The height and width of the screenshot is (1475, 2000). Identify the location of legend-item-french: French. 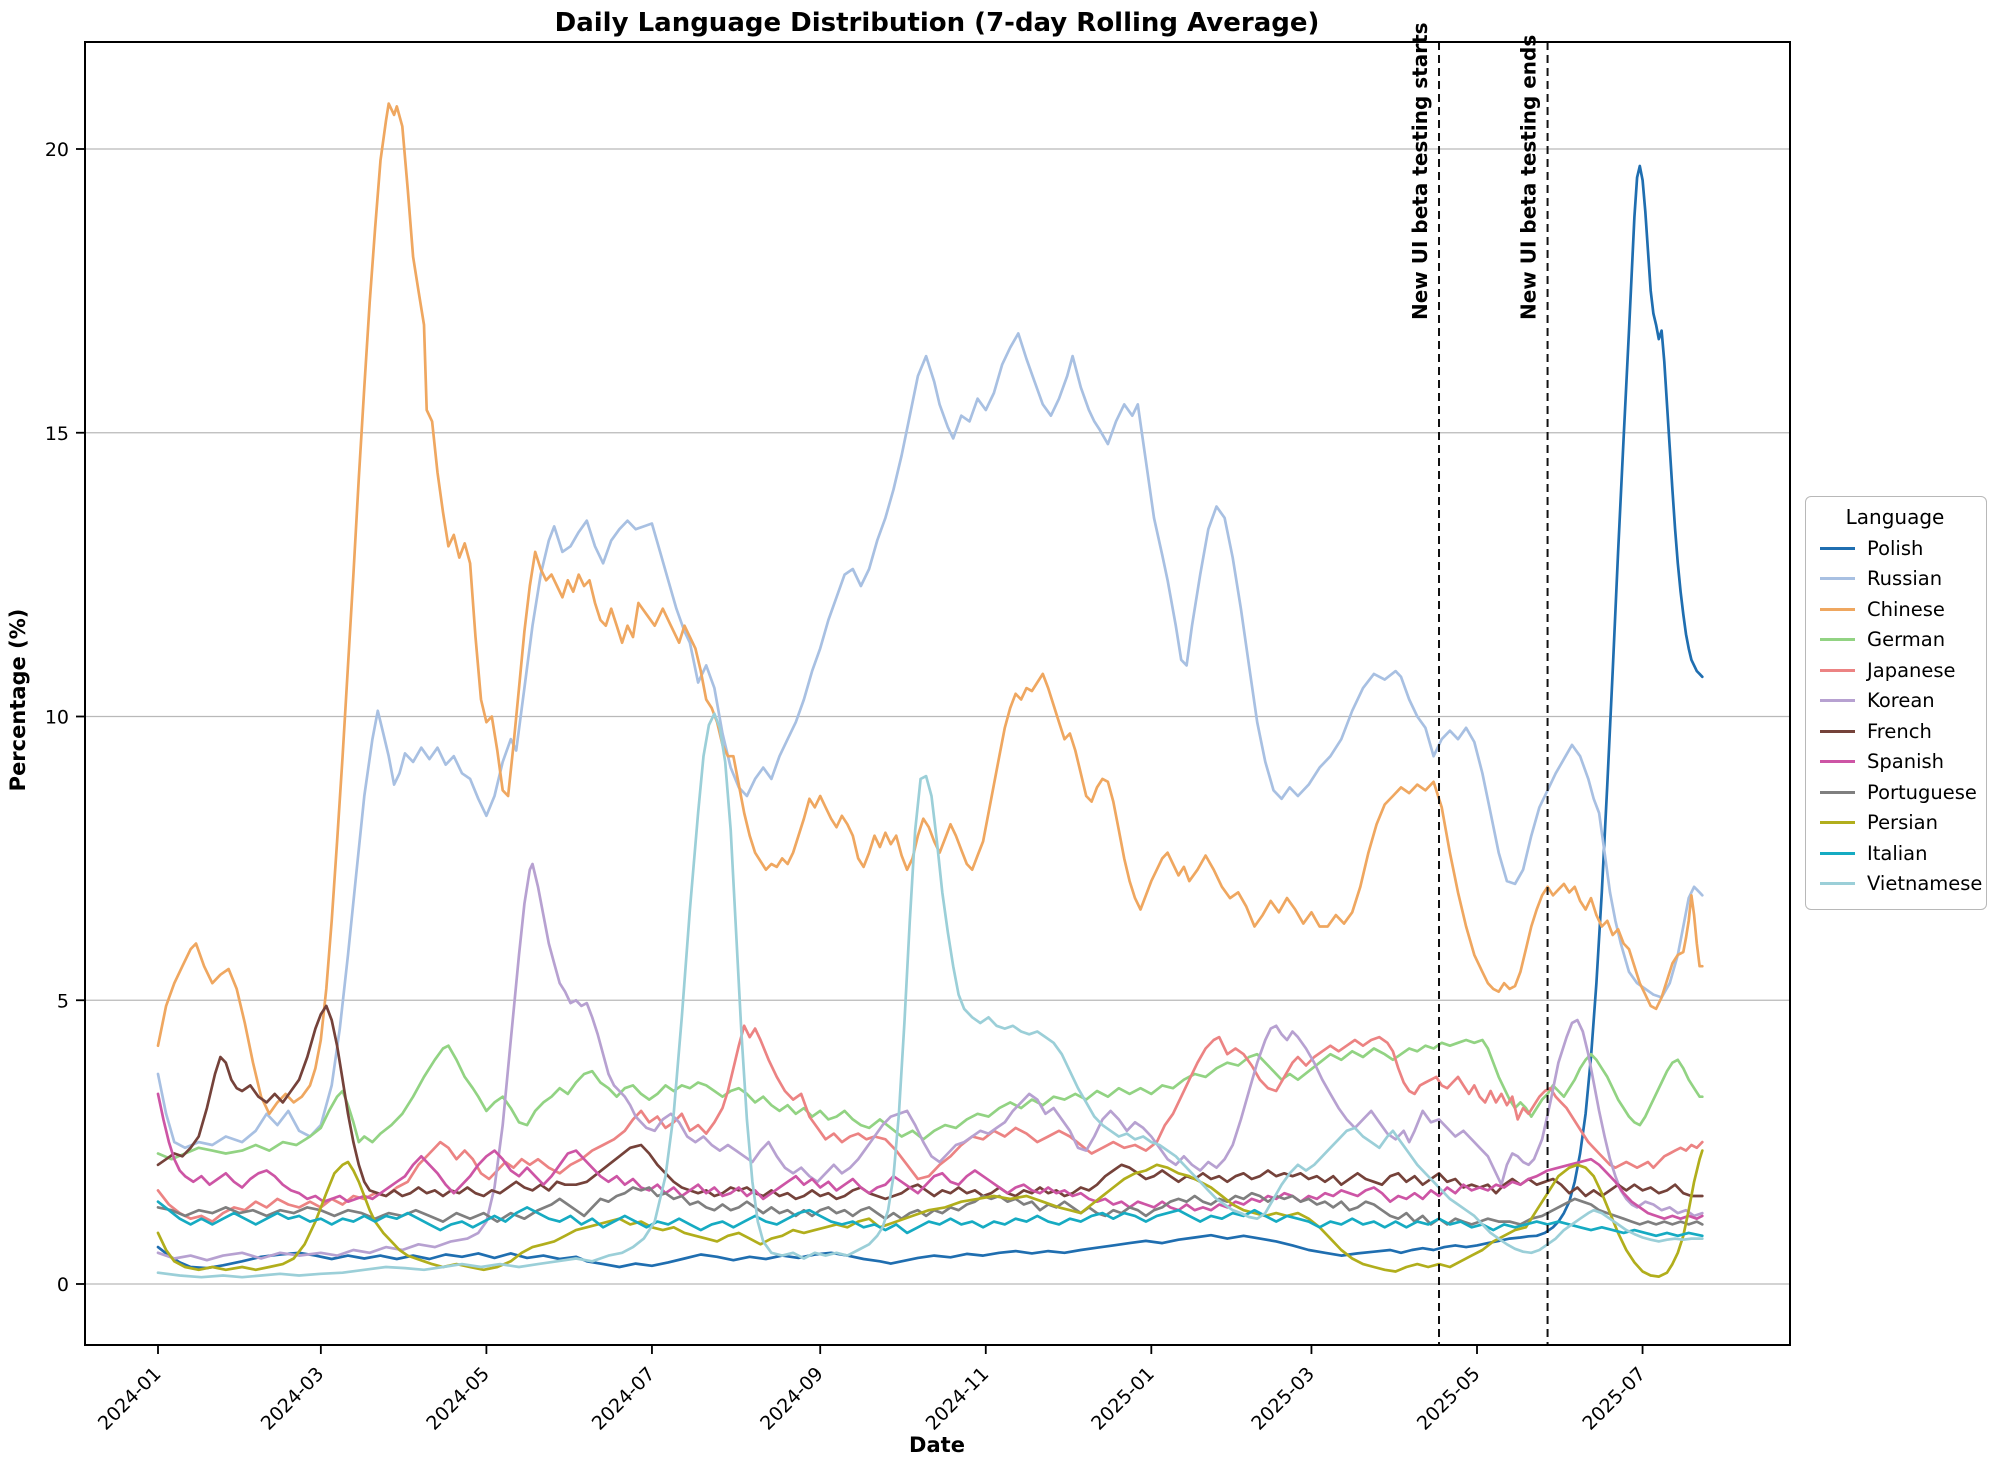
(1895, 731).